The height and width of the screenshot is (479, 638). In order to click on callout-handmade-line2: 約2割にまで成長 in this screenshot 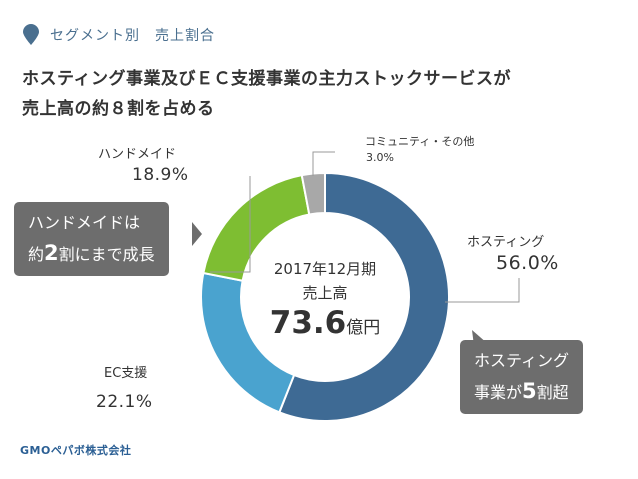, I will do `click(91, 253)`.